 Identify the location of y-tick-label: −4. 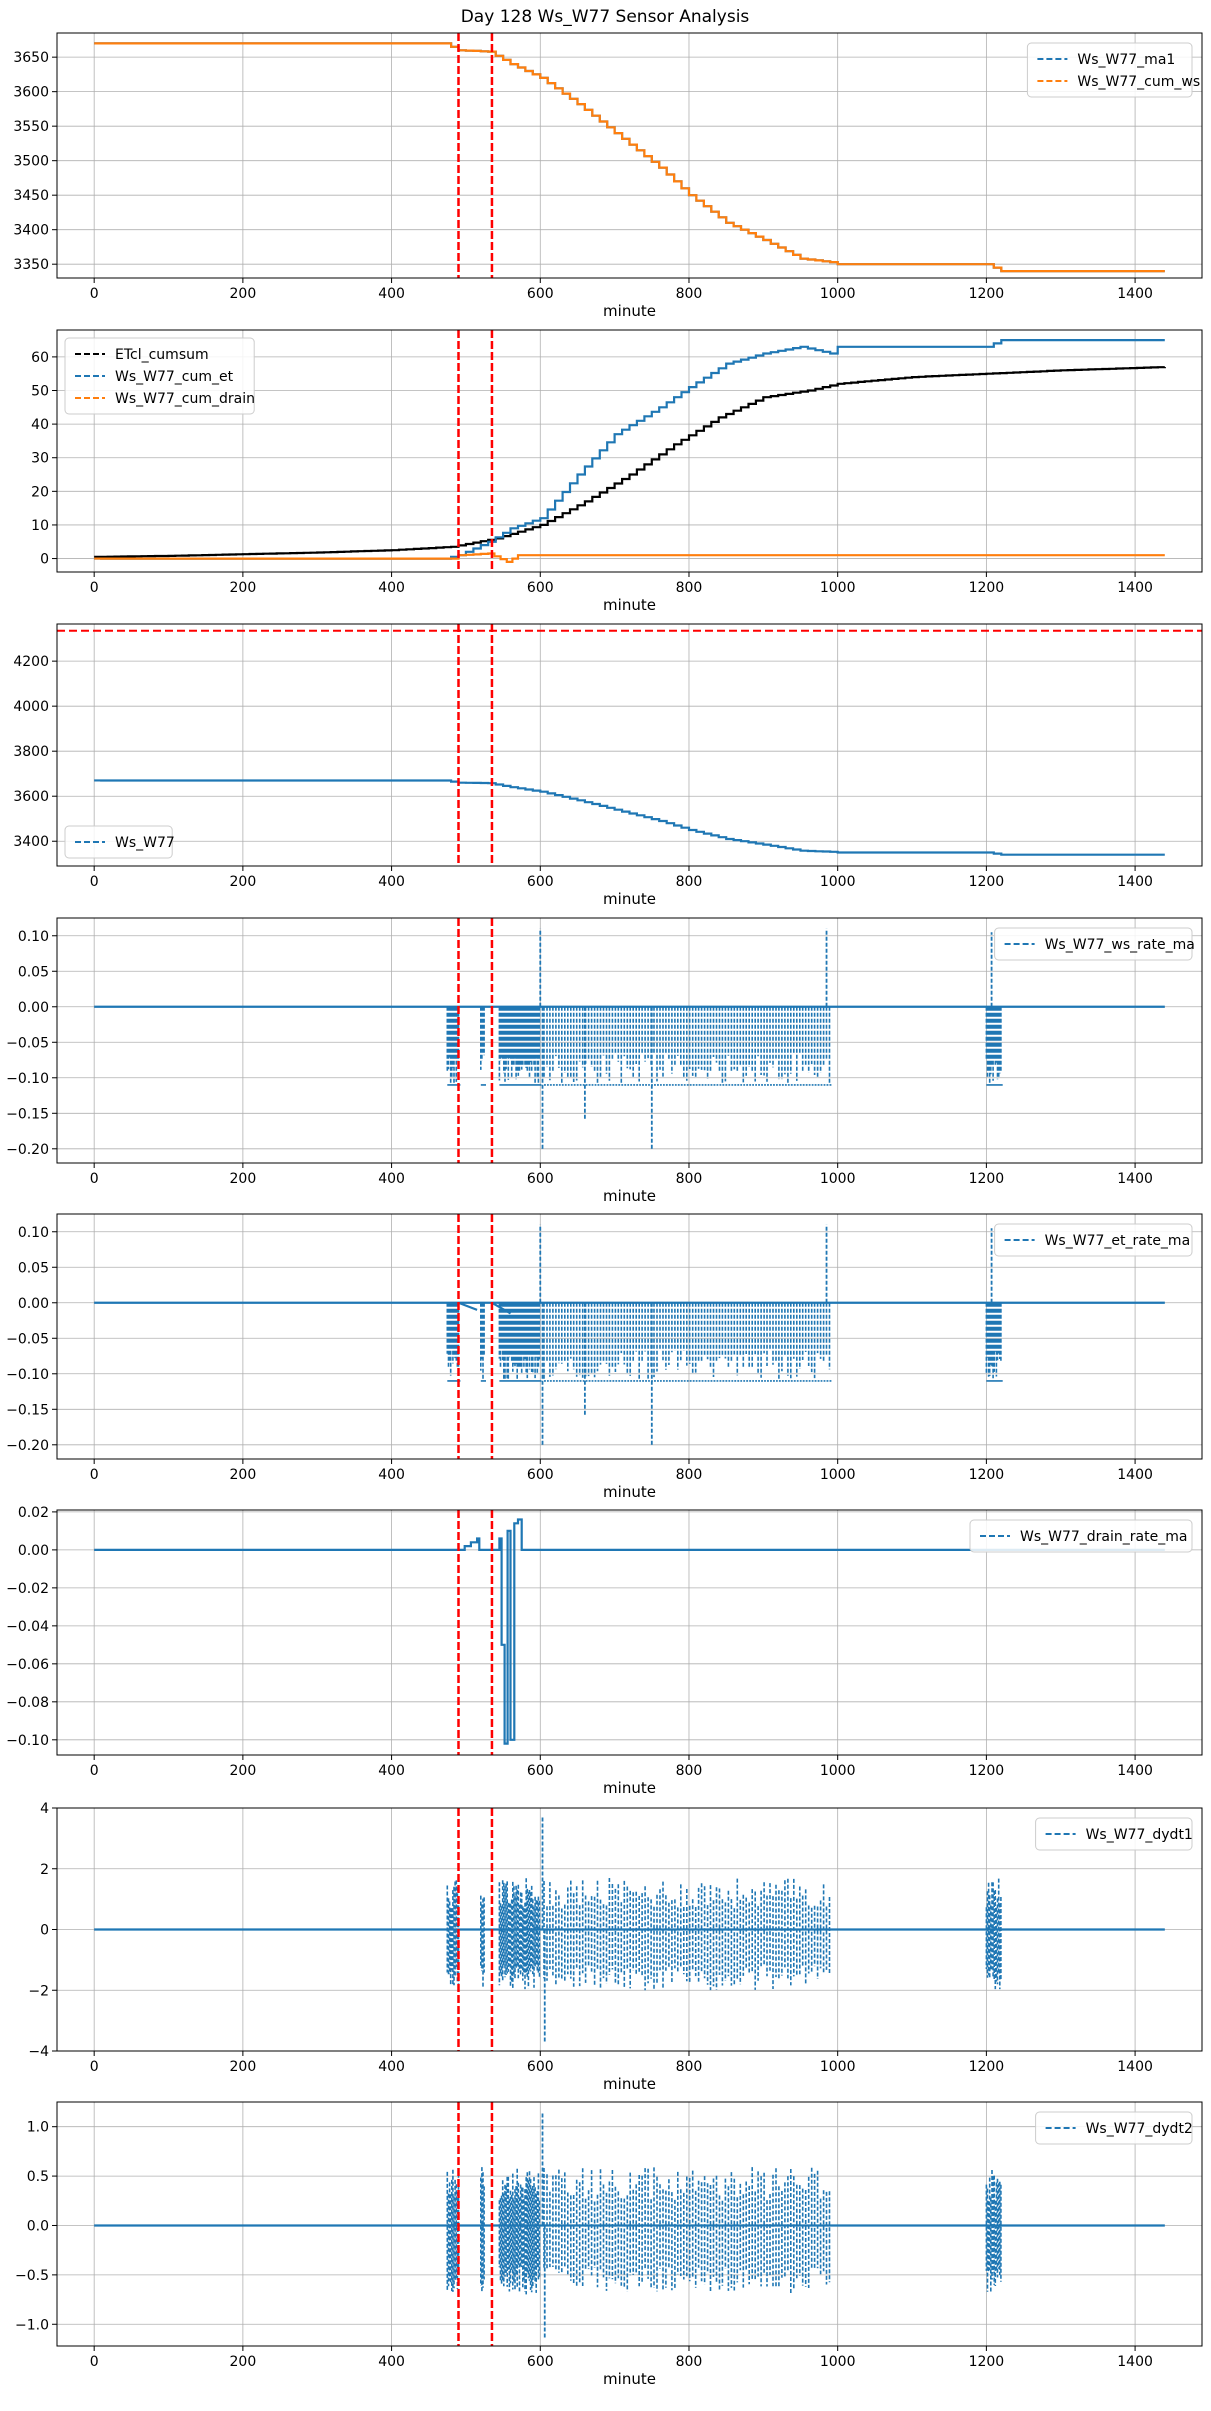
(38, 2052).